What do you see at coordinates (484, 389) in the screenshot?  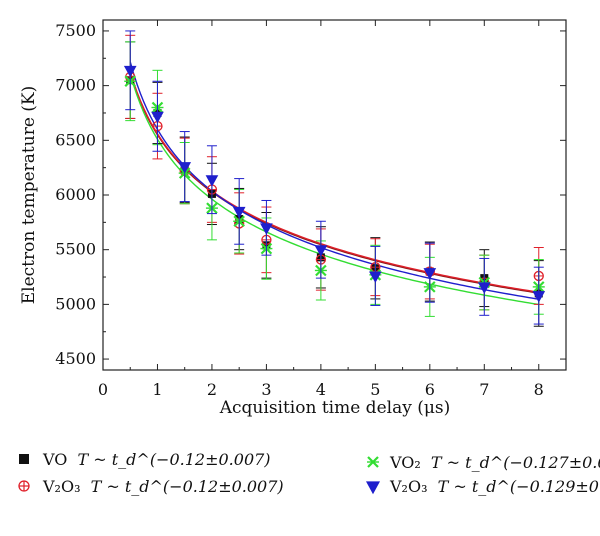 I see `x-tick-label: 7` at bounding box center [484, 389].